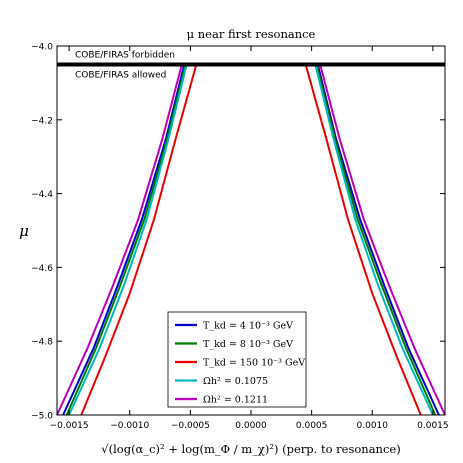 This screenshot has height=463, width=463. I want to click on x-tick-label: 0.0010, so click(373, 426).